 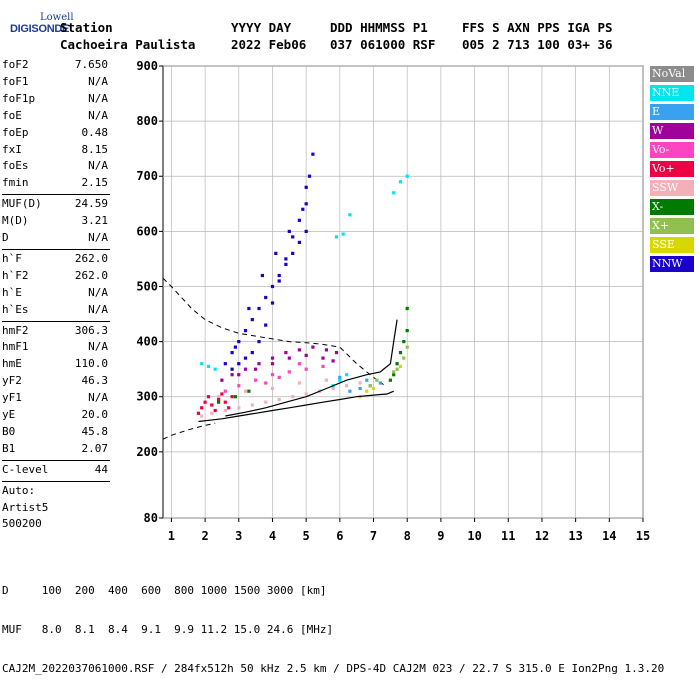 What do you see at coordinates (15, 330) in the screenshot?
I see `param-name: hmF2` at bounding box center [15, 330].